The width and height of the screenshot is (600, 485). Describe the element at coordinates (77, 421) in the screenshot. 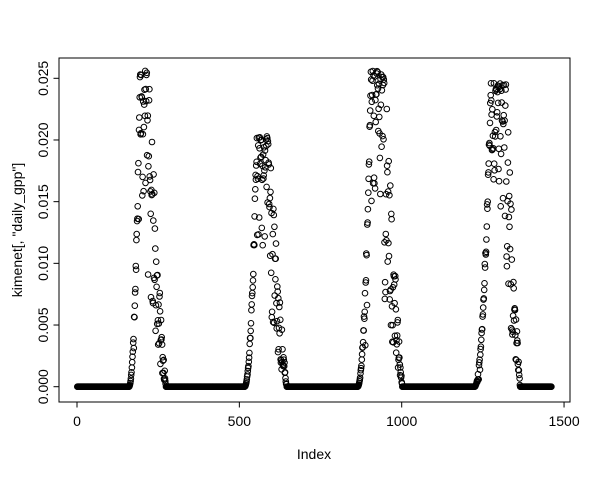

I see `x-tick-label: 0` at that location.